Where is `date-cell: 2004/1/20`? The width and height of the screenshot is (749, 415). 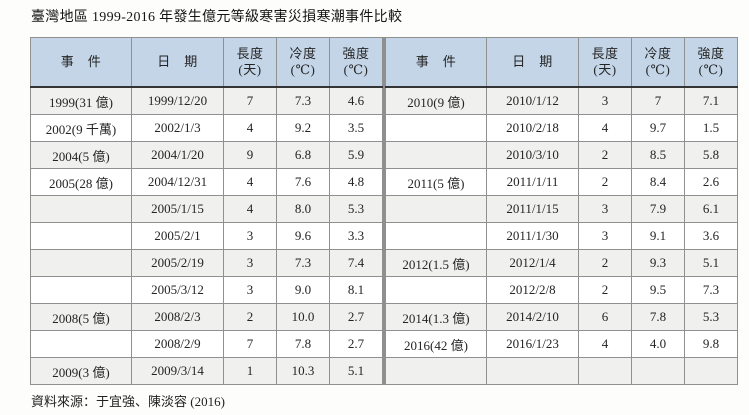
date-cell: 2004/1/20 is located at coordinates (177, 155).